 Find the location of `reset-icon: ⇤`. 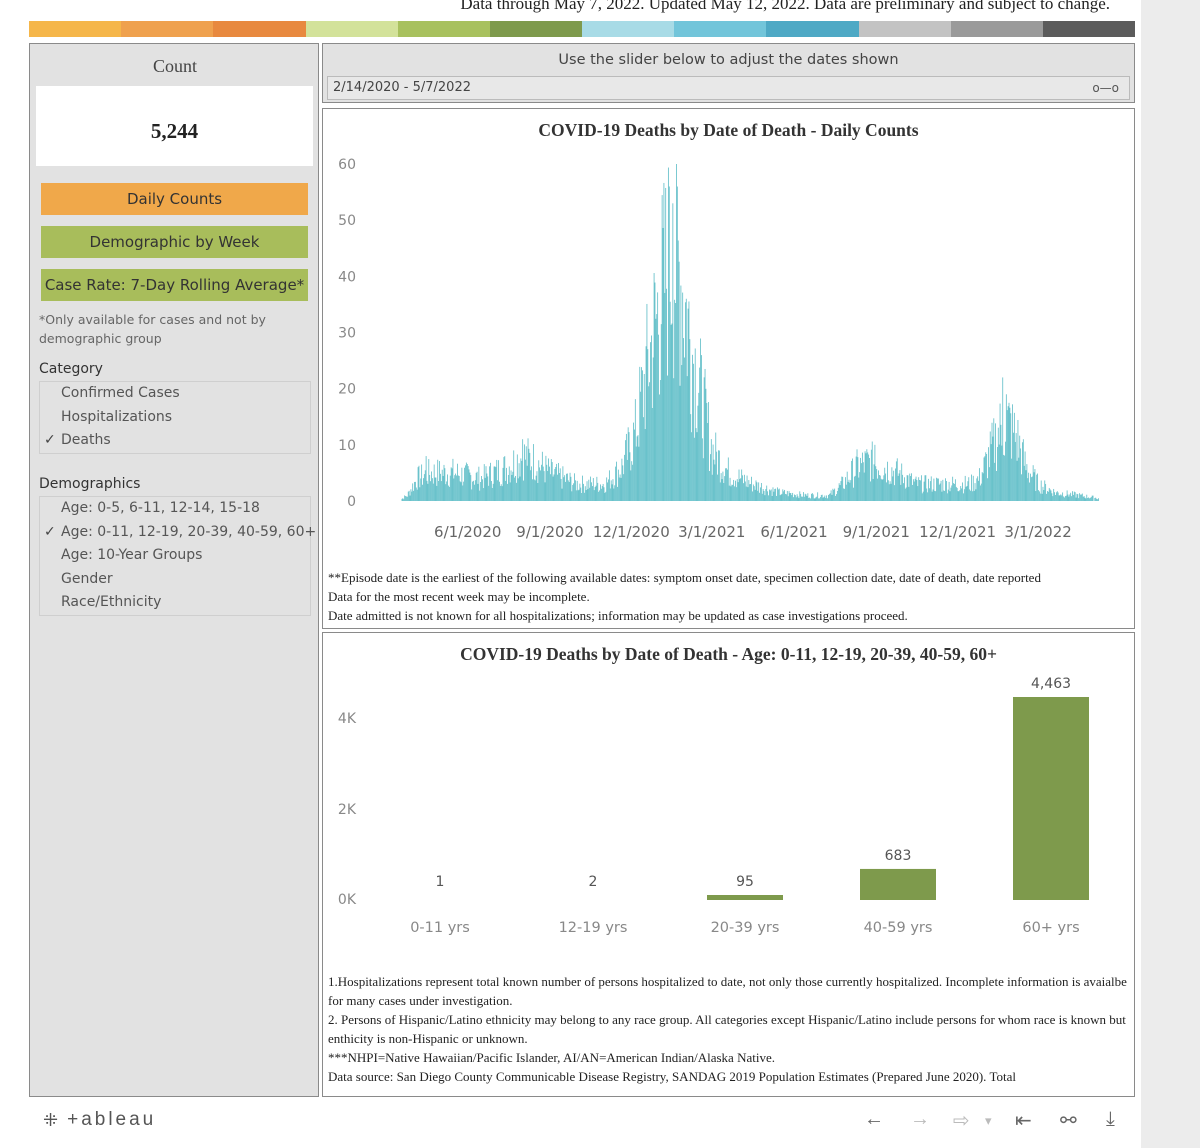

reset-icon: ⇤ is located at coordinates (1023, 1121).